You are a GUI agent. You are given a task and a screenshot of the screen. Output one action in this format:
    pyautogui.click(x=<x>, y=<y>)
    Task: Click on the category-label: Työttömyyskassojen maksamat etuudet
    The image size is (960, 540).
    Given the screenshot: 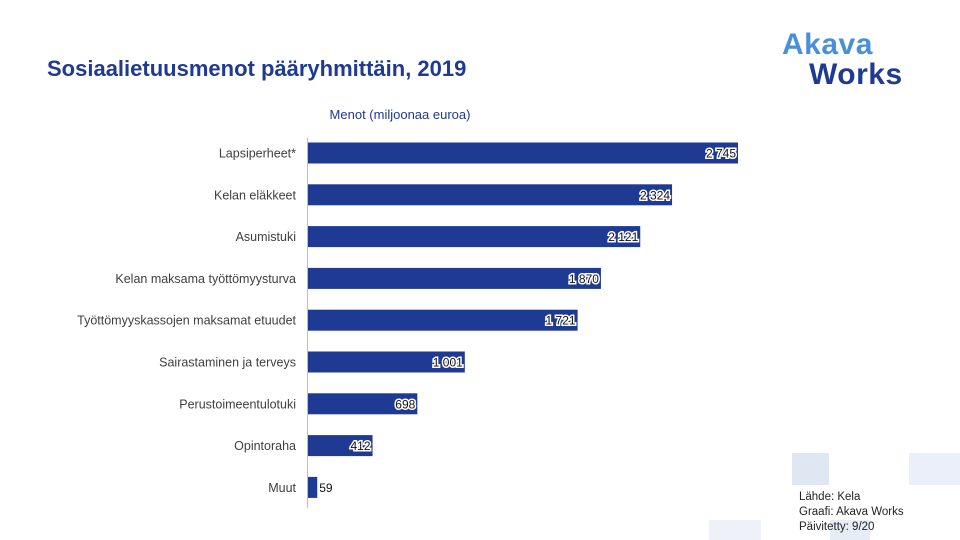 What is the action you would take?
    pyautogui.click(x=186, y=321)
    